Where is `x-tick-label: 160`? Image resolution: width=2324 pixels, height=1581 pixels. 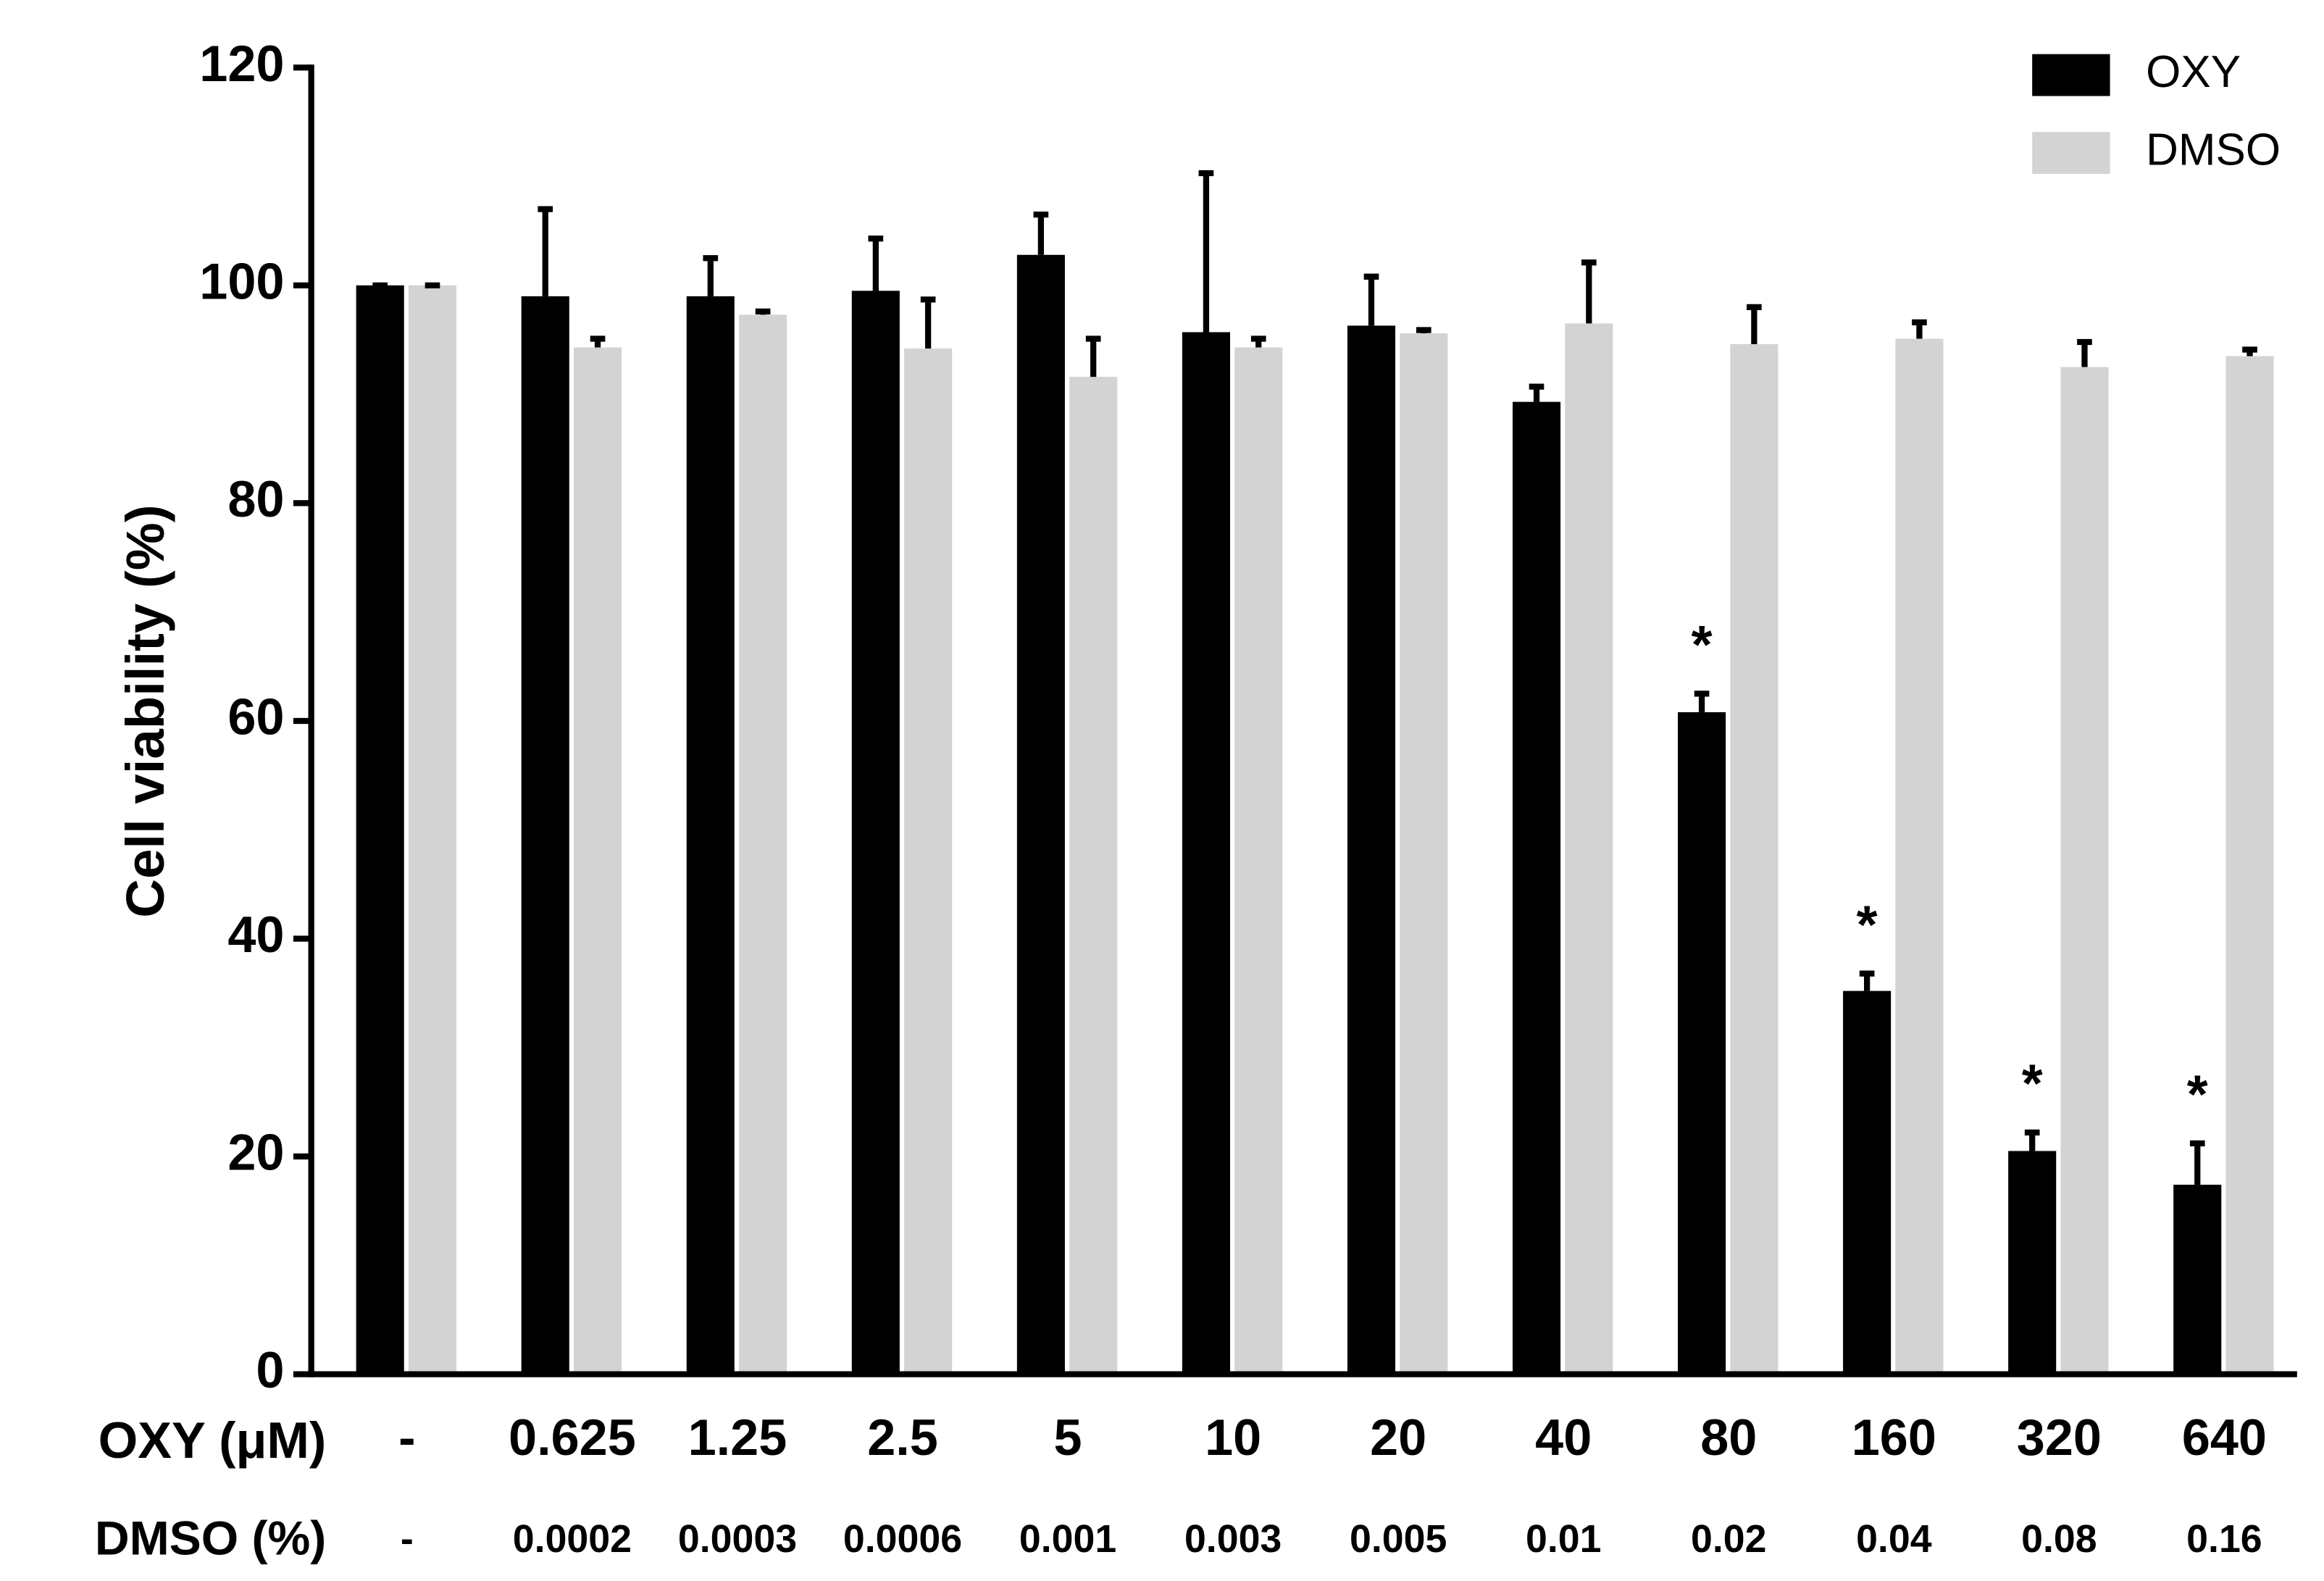
x-tick-label: 160 is located at coordinates (1894, 1437).